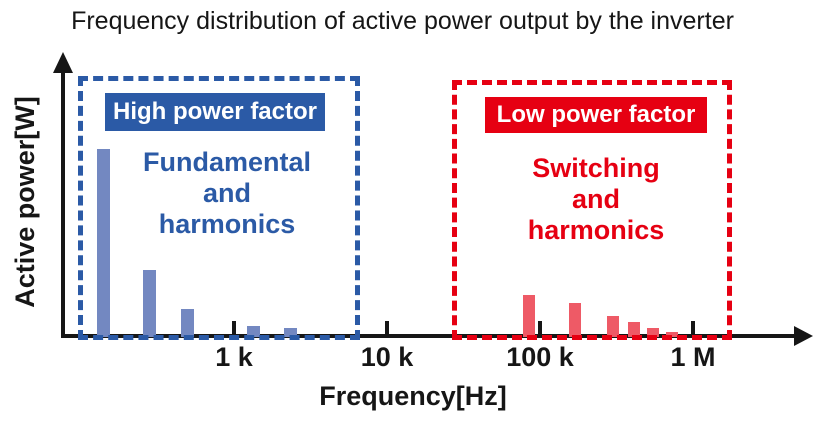 The height and width of the screenshot is (430, 820). Describe the element at coordinates (254, 331) in the screenshot. I see `bar-1350hz` at that location.